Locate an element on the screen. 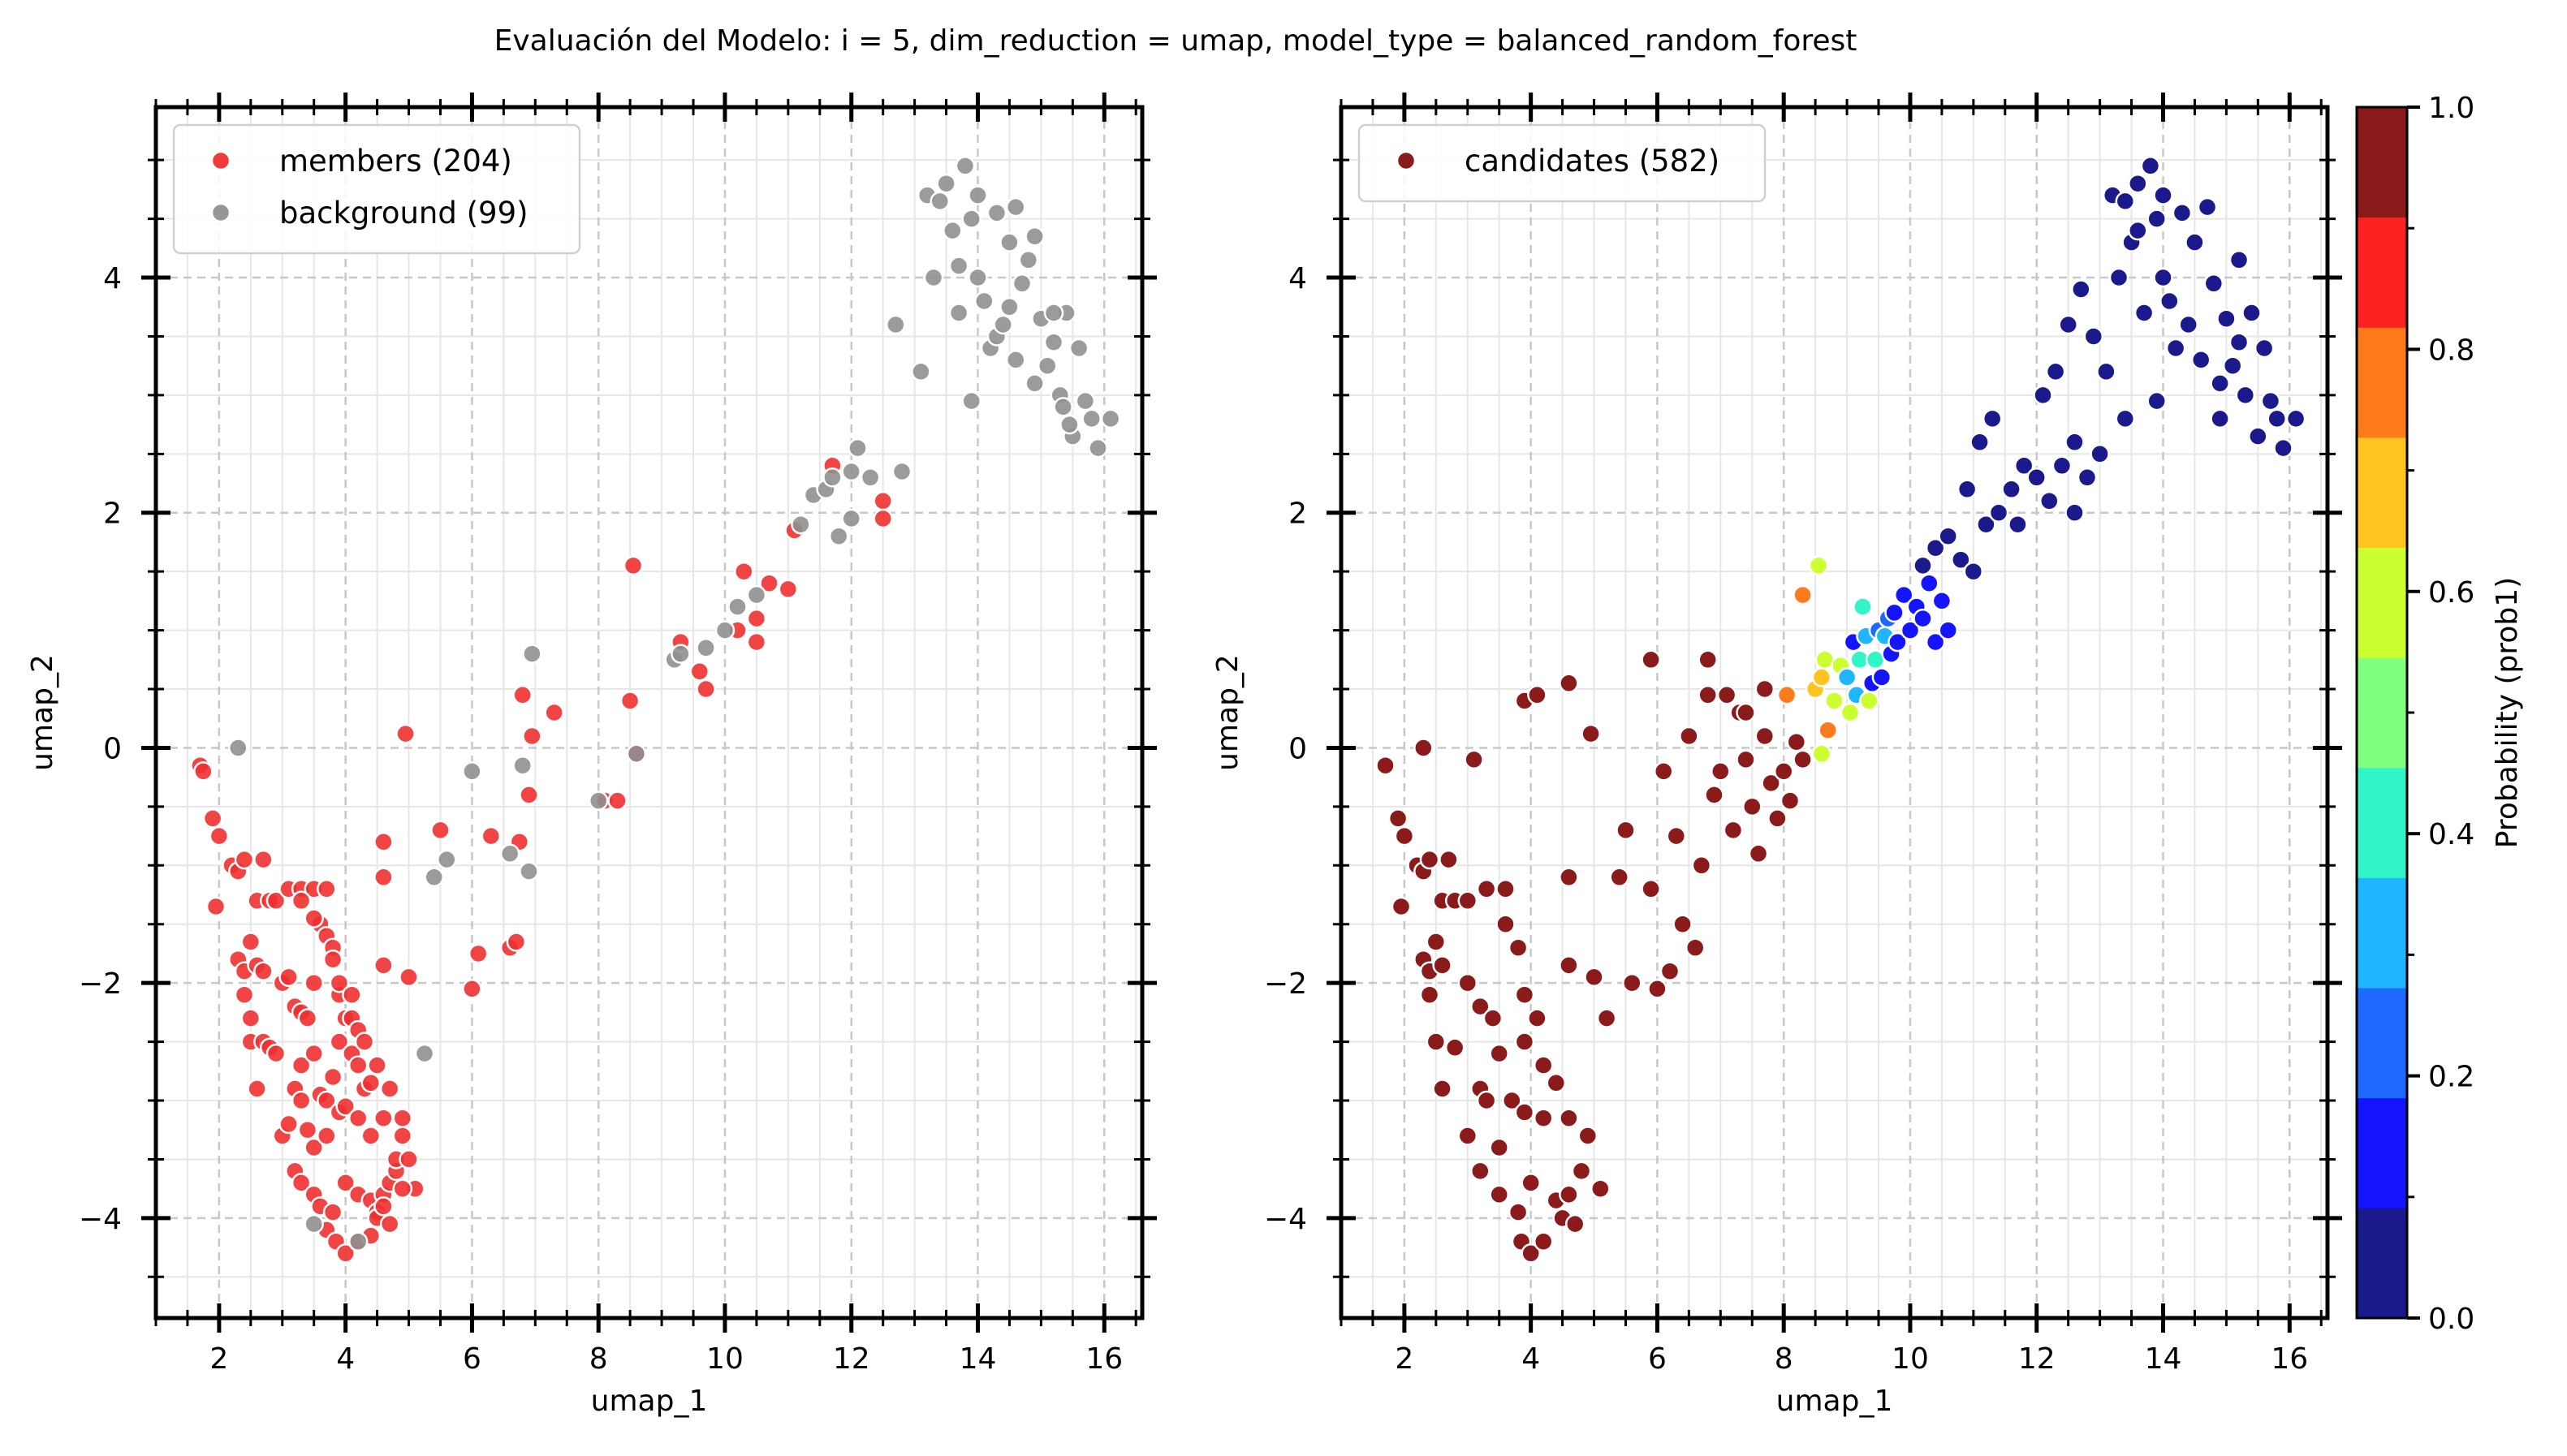 The height and width of the screenshot is (1456, 2567). left-xtick-label: 6 is located at coordinates (472, 1359).